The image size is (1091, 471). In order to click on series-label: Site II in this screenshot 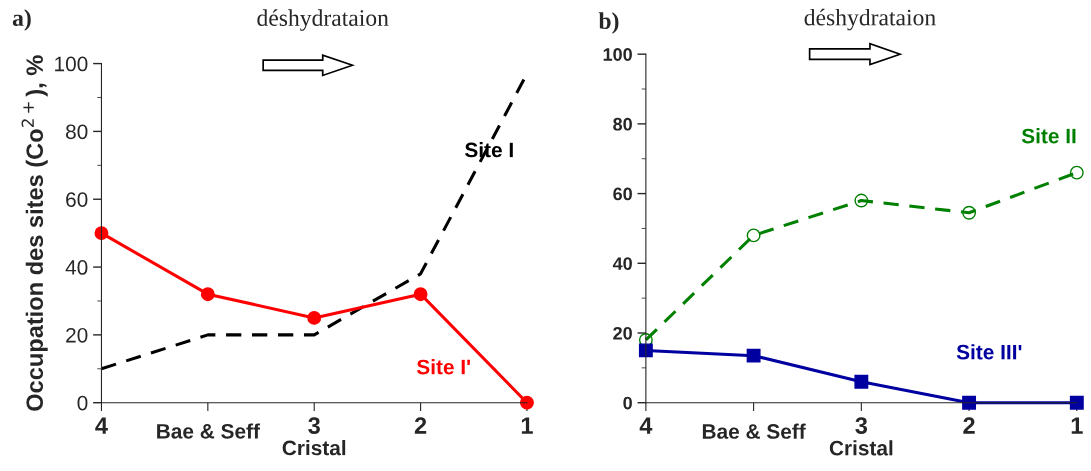, I will do `click(1048, 136)`.